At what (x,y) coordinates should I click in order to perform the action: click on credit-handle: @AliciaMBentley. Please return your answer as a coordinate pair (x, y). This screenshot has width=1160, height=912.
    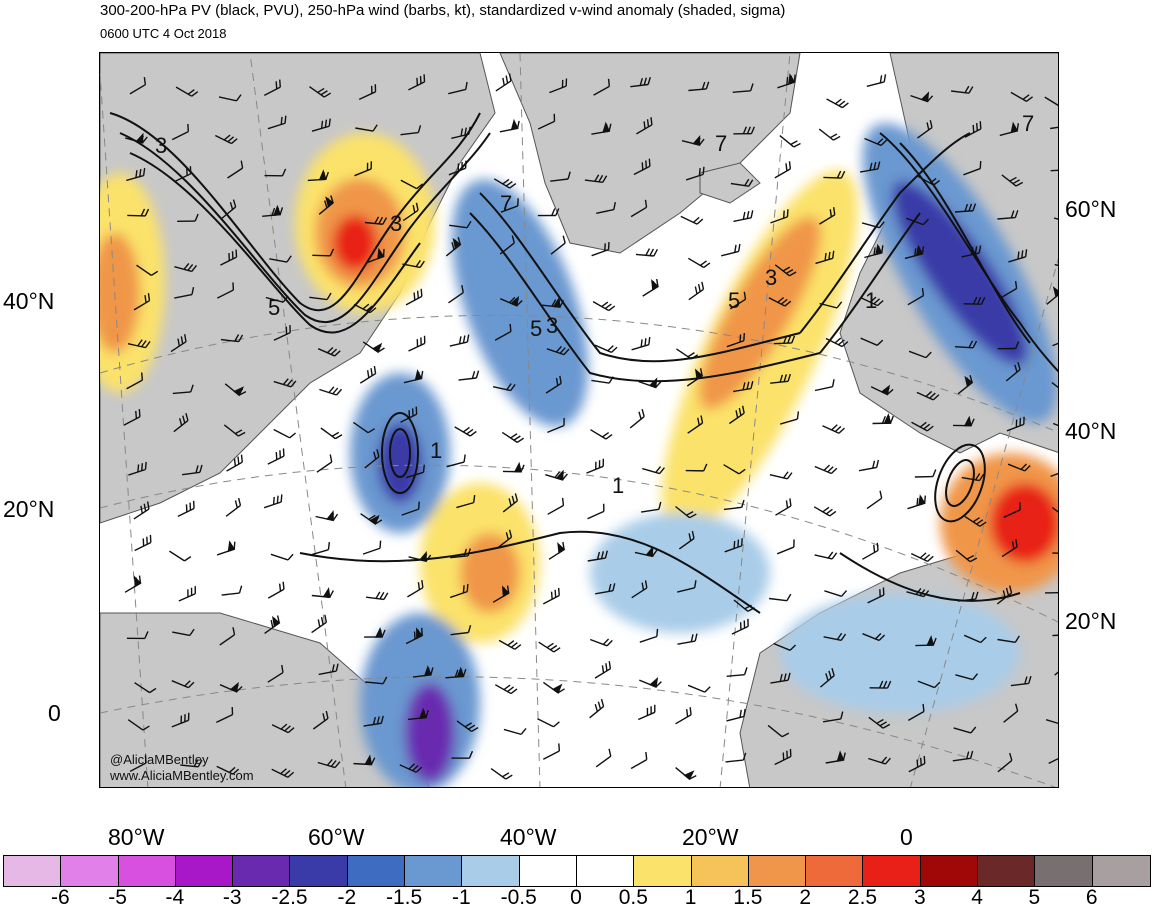
    Looking at the image, I should click on (159, 759).